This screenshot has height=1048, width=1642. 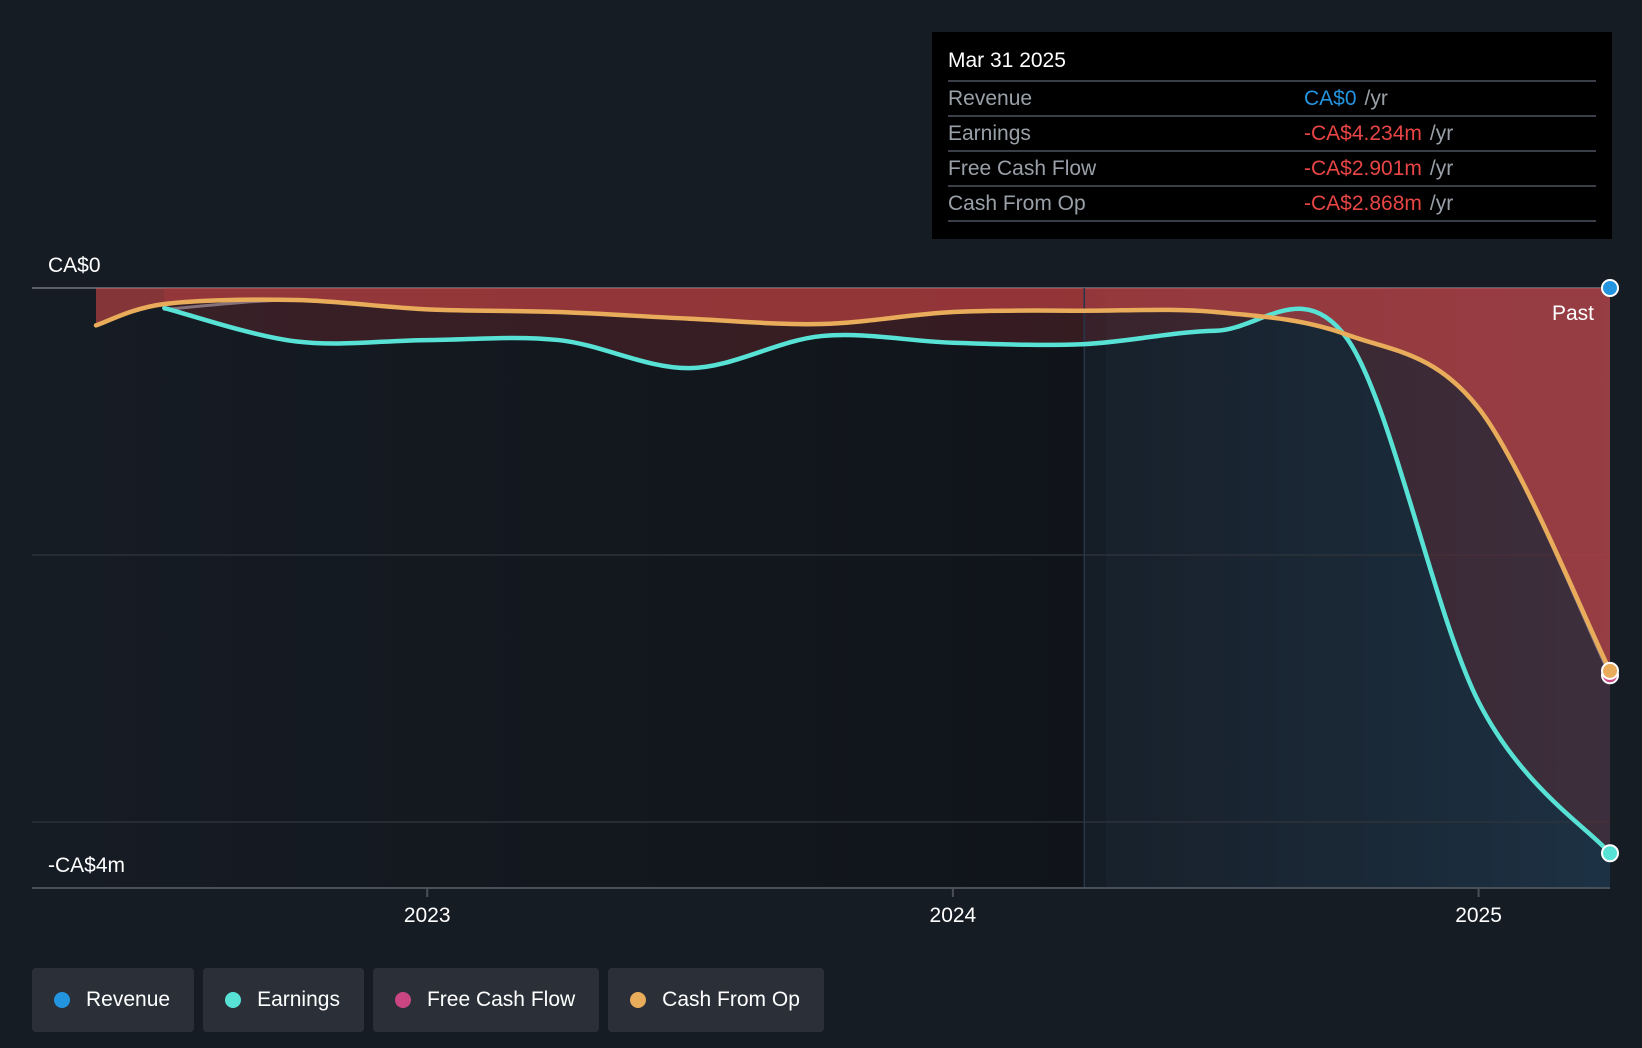 I want to click on y-tick-label: CA$0, so click(x=74, y=265).